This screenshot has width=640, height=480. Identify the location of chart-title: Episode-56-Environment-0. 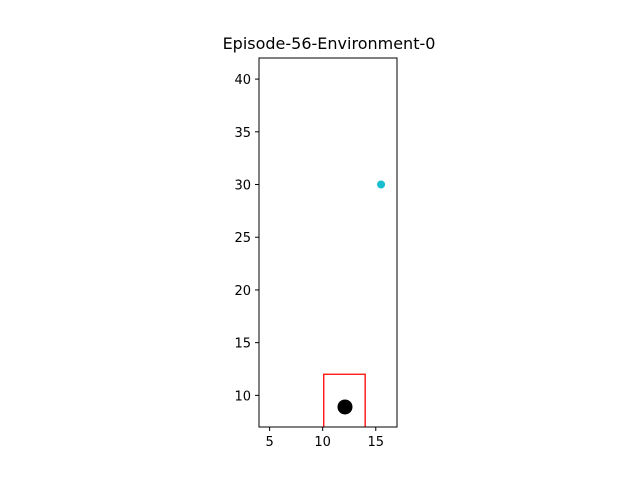
(329, 43).